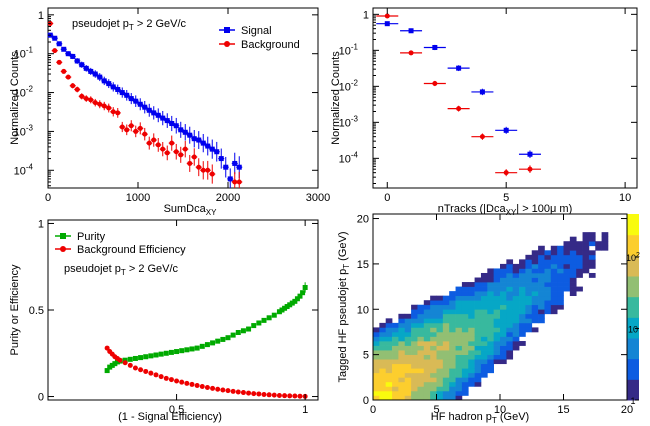  What do you see at coordinates (121, 270) in the screenshot?
I see `annotation-text: pseudojet pT > 2 GeV/c` at bounding box center [121, 270].